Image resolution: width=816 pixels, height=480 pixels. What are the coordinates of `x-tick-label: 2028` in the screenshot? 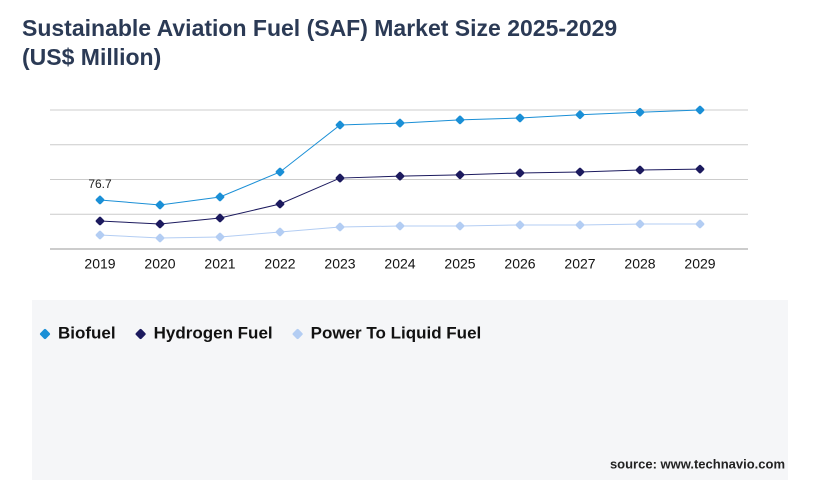 It's located at (639, 264).